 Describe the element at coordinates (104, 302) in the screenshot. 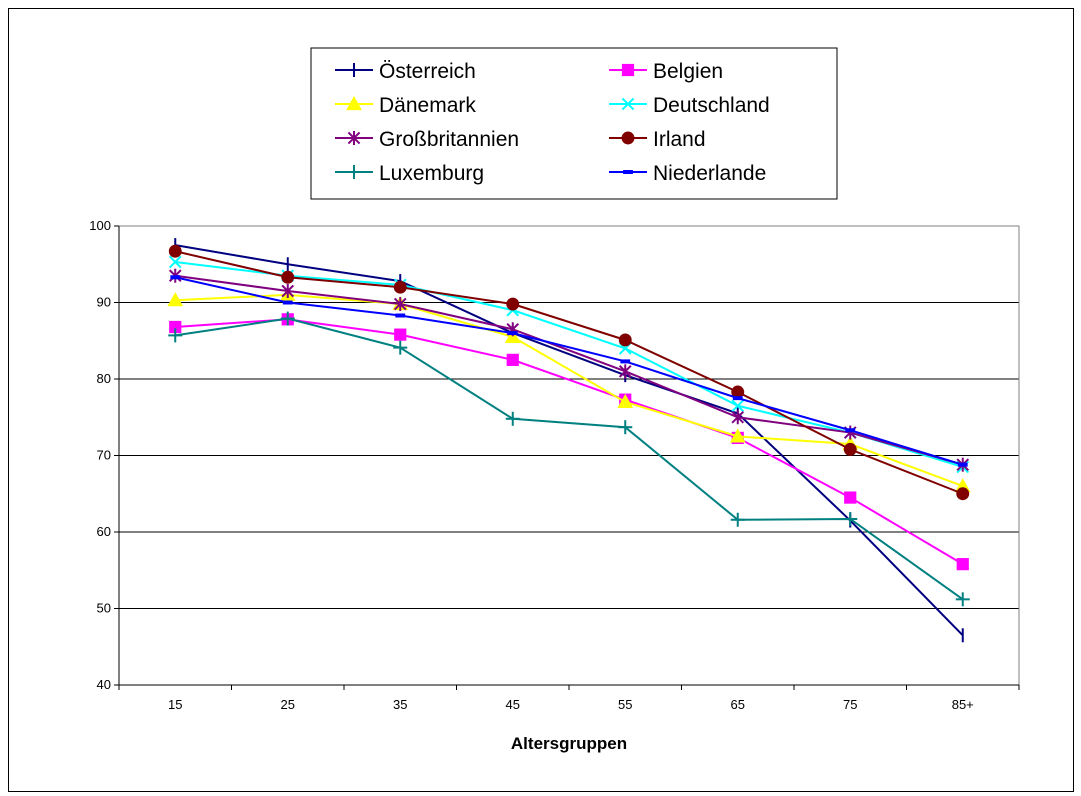

I see `y-tick-label: 90` at that location.